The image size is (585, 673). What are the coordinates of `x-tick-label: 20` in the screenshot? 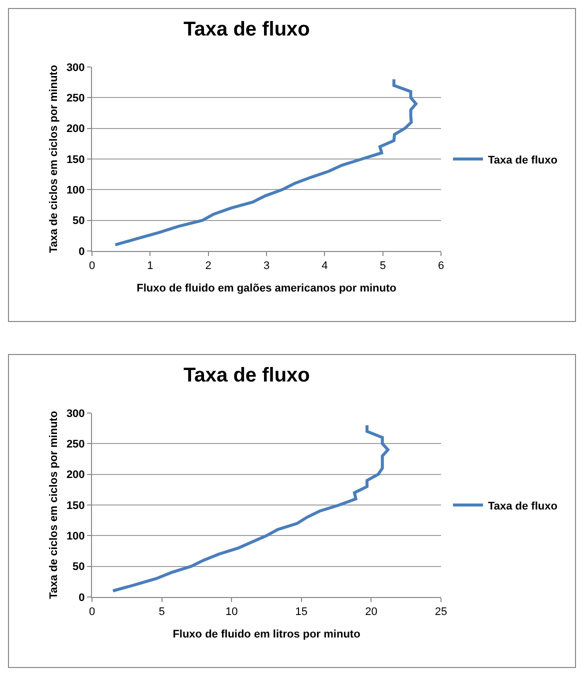 It's located at (371, 612).